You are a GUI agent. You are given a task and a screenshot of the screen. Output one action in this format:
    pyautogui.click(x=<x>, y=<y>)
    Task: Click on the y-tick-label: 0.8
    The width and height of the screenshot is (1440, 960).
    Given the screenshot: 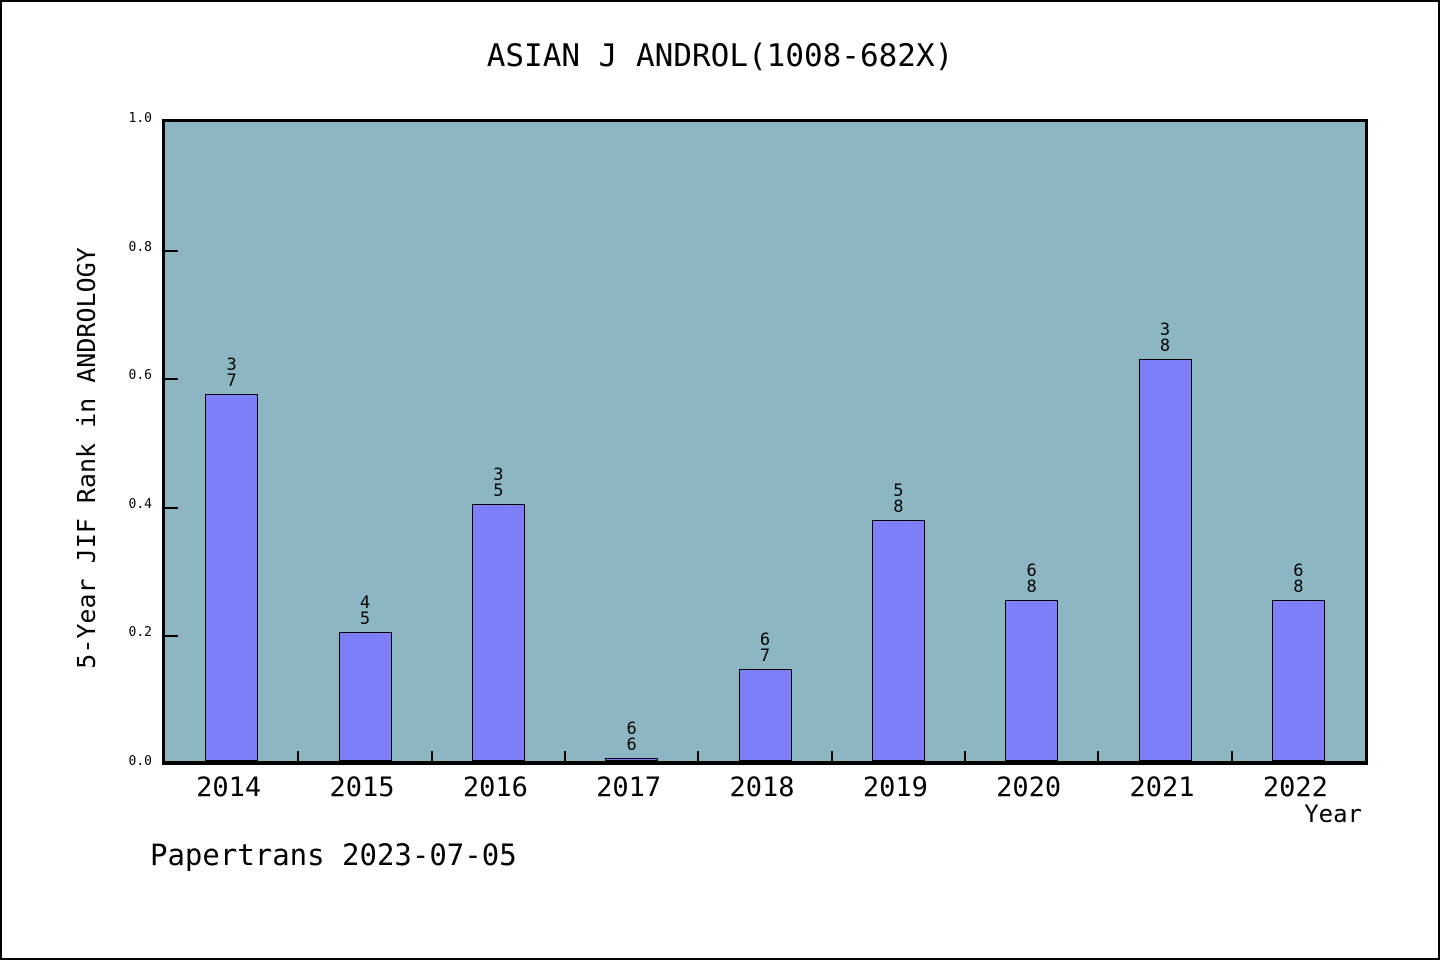 What is the action you would take?
    pyautogui.click(x=140, y=247)
    